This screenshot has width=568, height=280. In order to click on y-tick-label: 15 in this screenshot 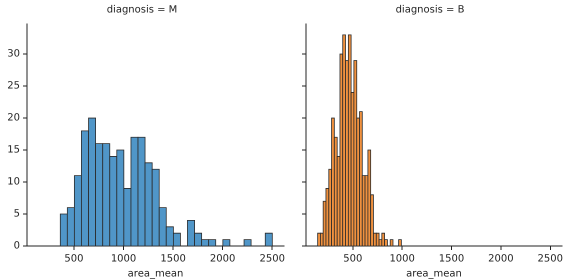, I will do `click(13, 150)`.